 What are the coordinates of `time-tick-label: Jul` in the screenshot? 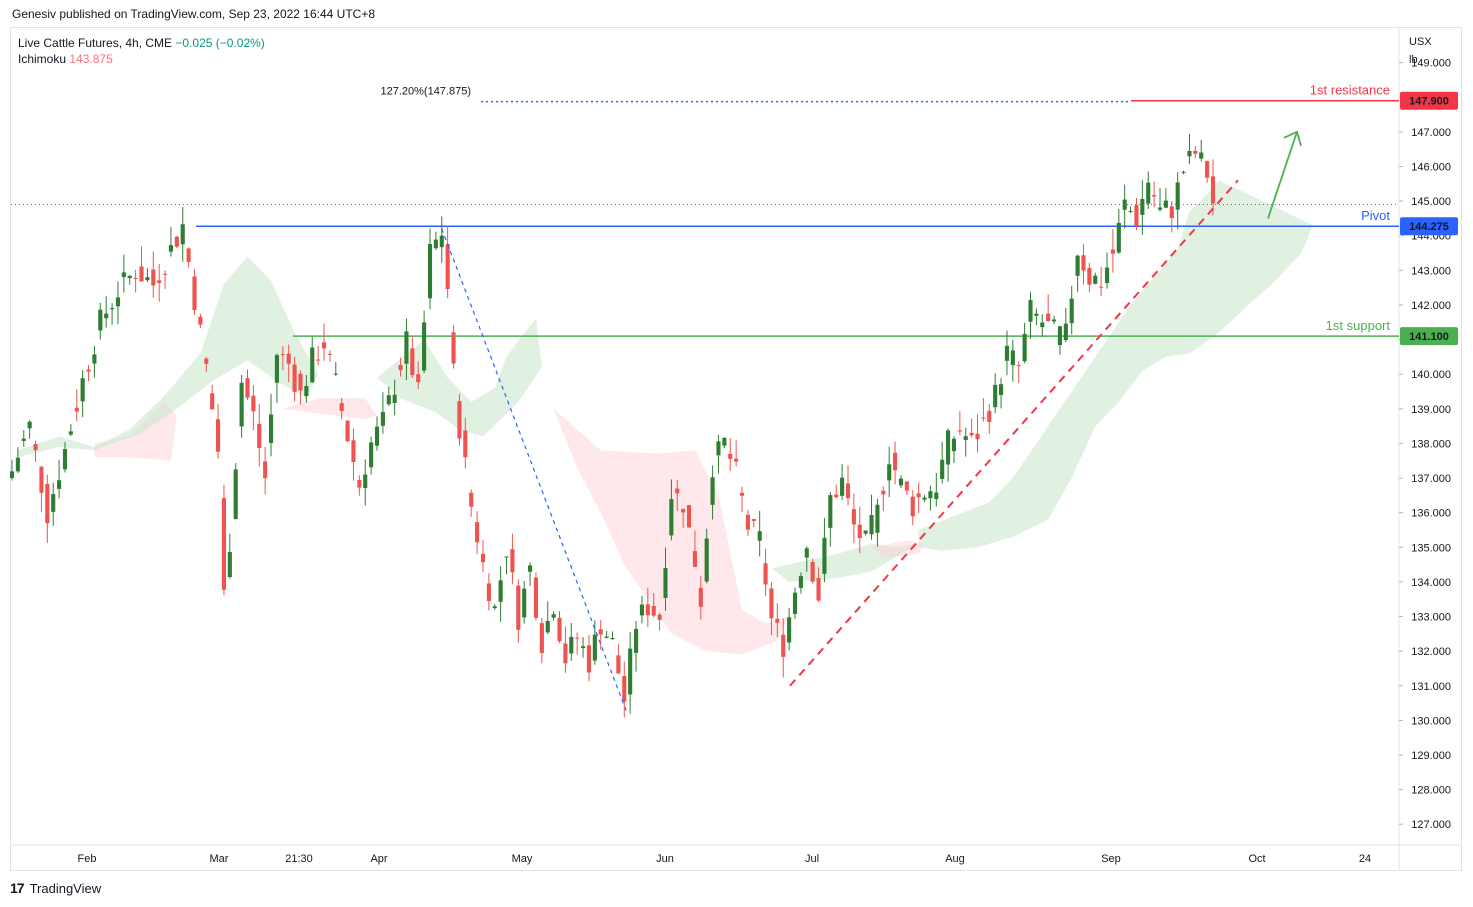 It's located at (812, 859).